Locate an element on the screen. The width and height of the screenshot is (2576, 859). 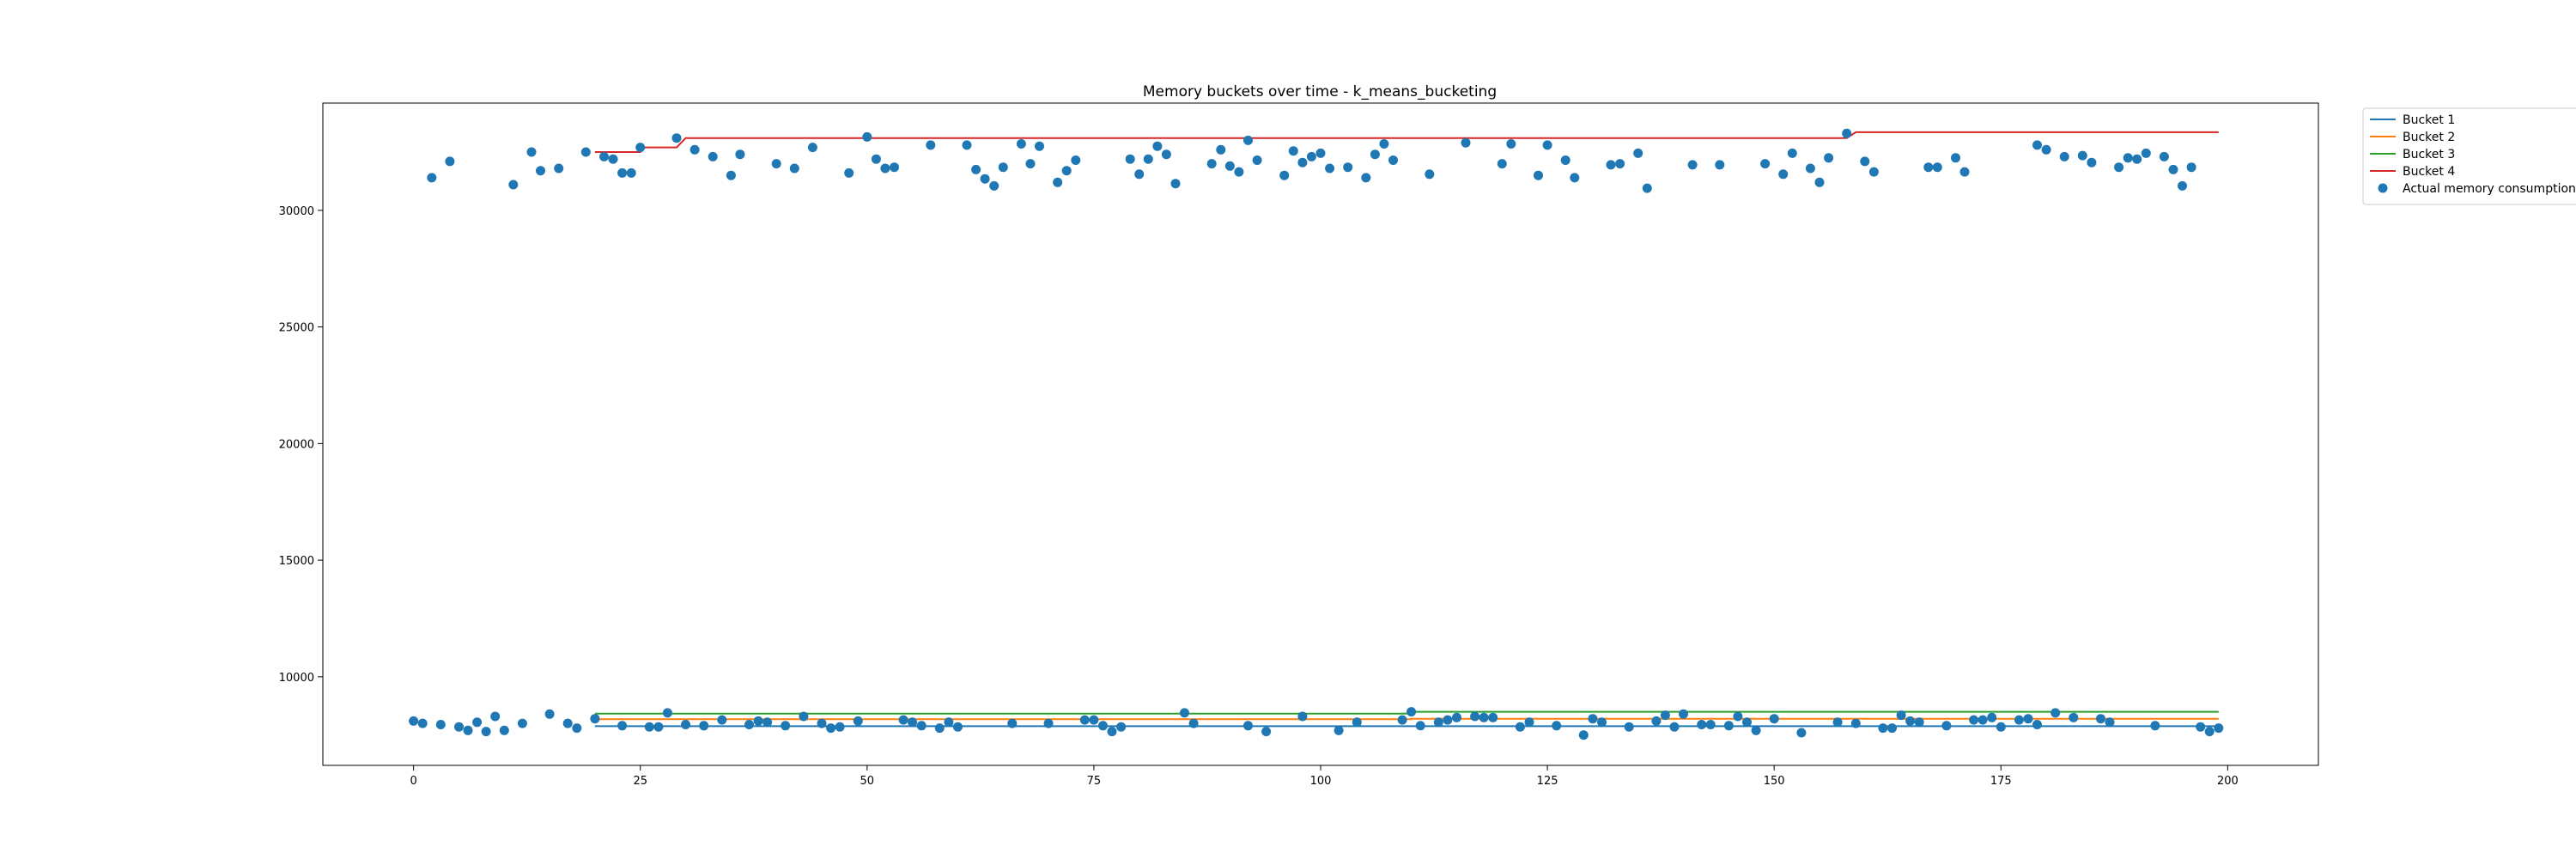
legend-label-bucket-1: Bucket 1 is located at coordinates (2429, 120).